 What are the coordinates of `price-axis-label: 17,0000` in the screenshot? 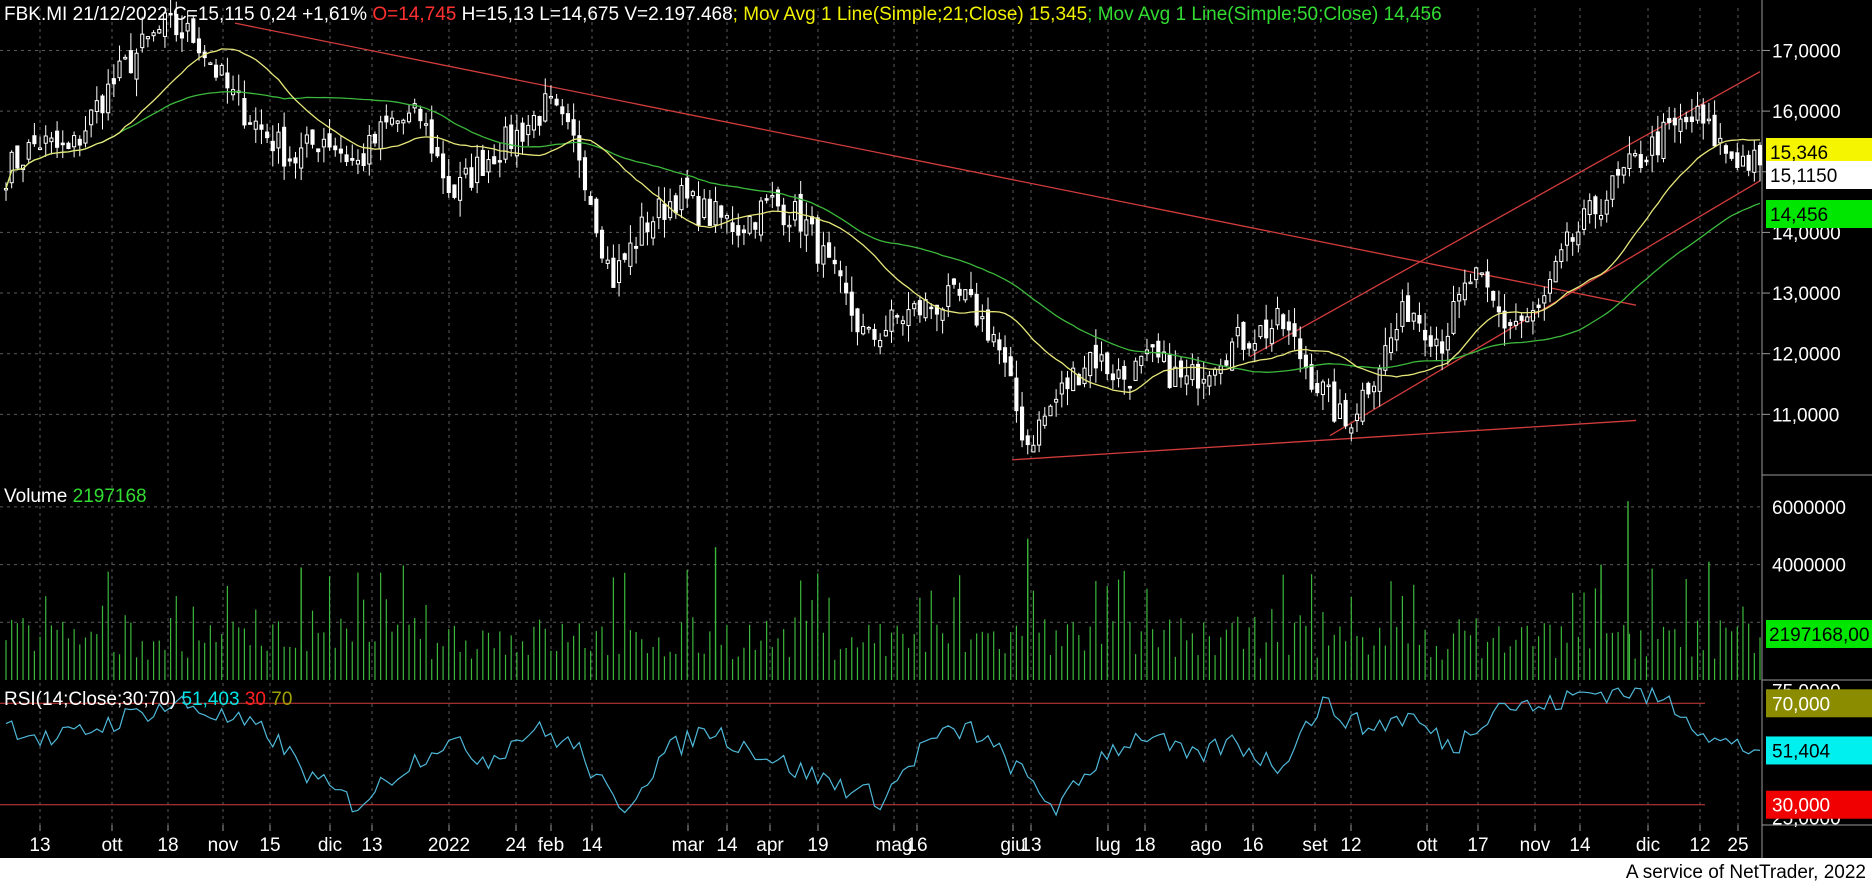 It's located at (1806, 51).